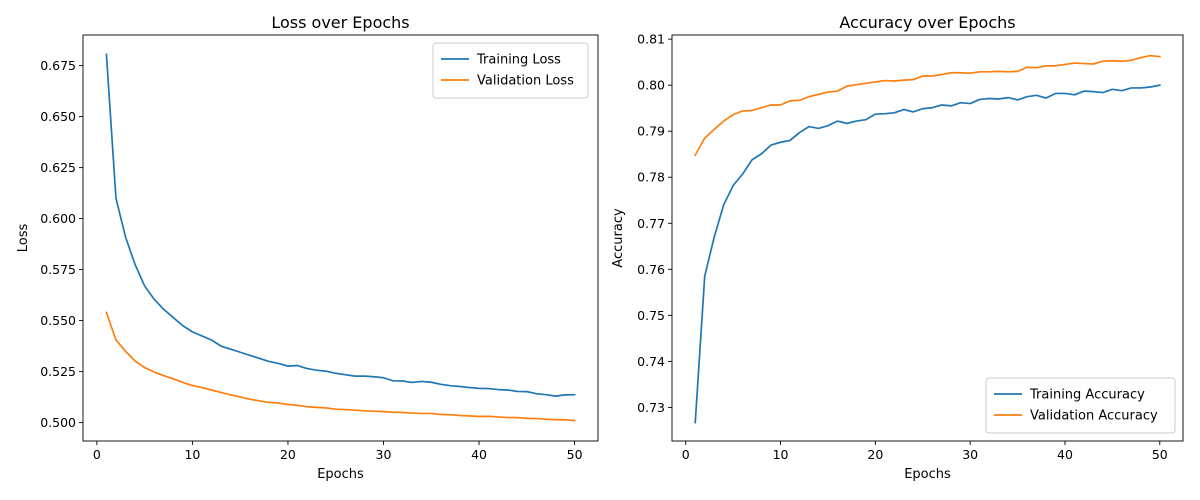 The height and width of the screenshot is (500, 1200). Describe the element at coordinates (927, 22) in the screenshot. I see `chart-title: Accuracy over Epochs` at that location.